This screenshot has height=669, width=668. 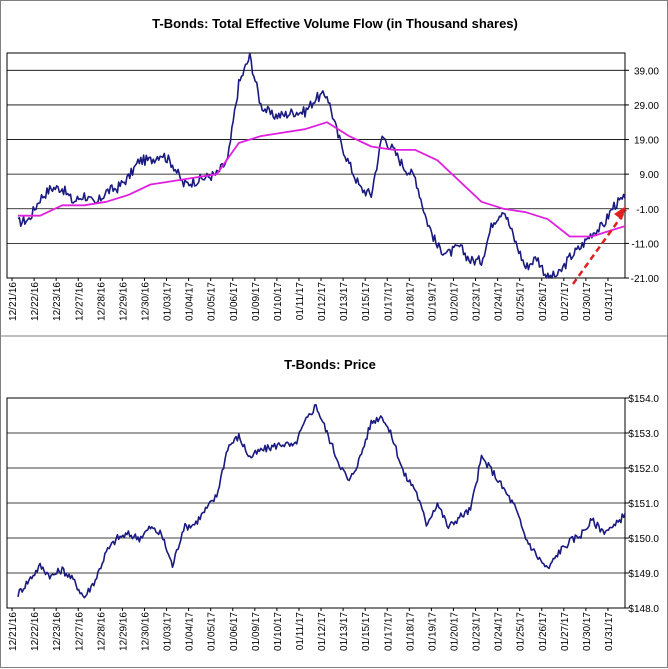 I want to click on y-tick-label: $149.0, so click(x=643, y=574).